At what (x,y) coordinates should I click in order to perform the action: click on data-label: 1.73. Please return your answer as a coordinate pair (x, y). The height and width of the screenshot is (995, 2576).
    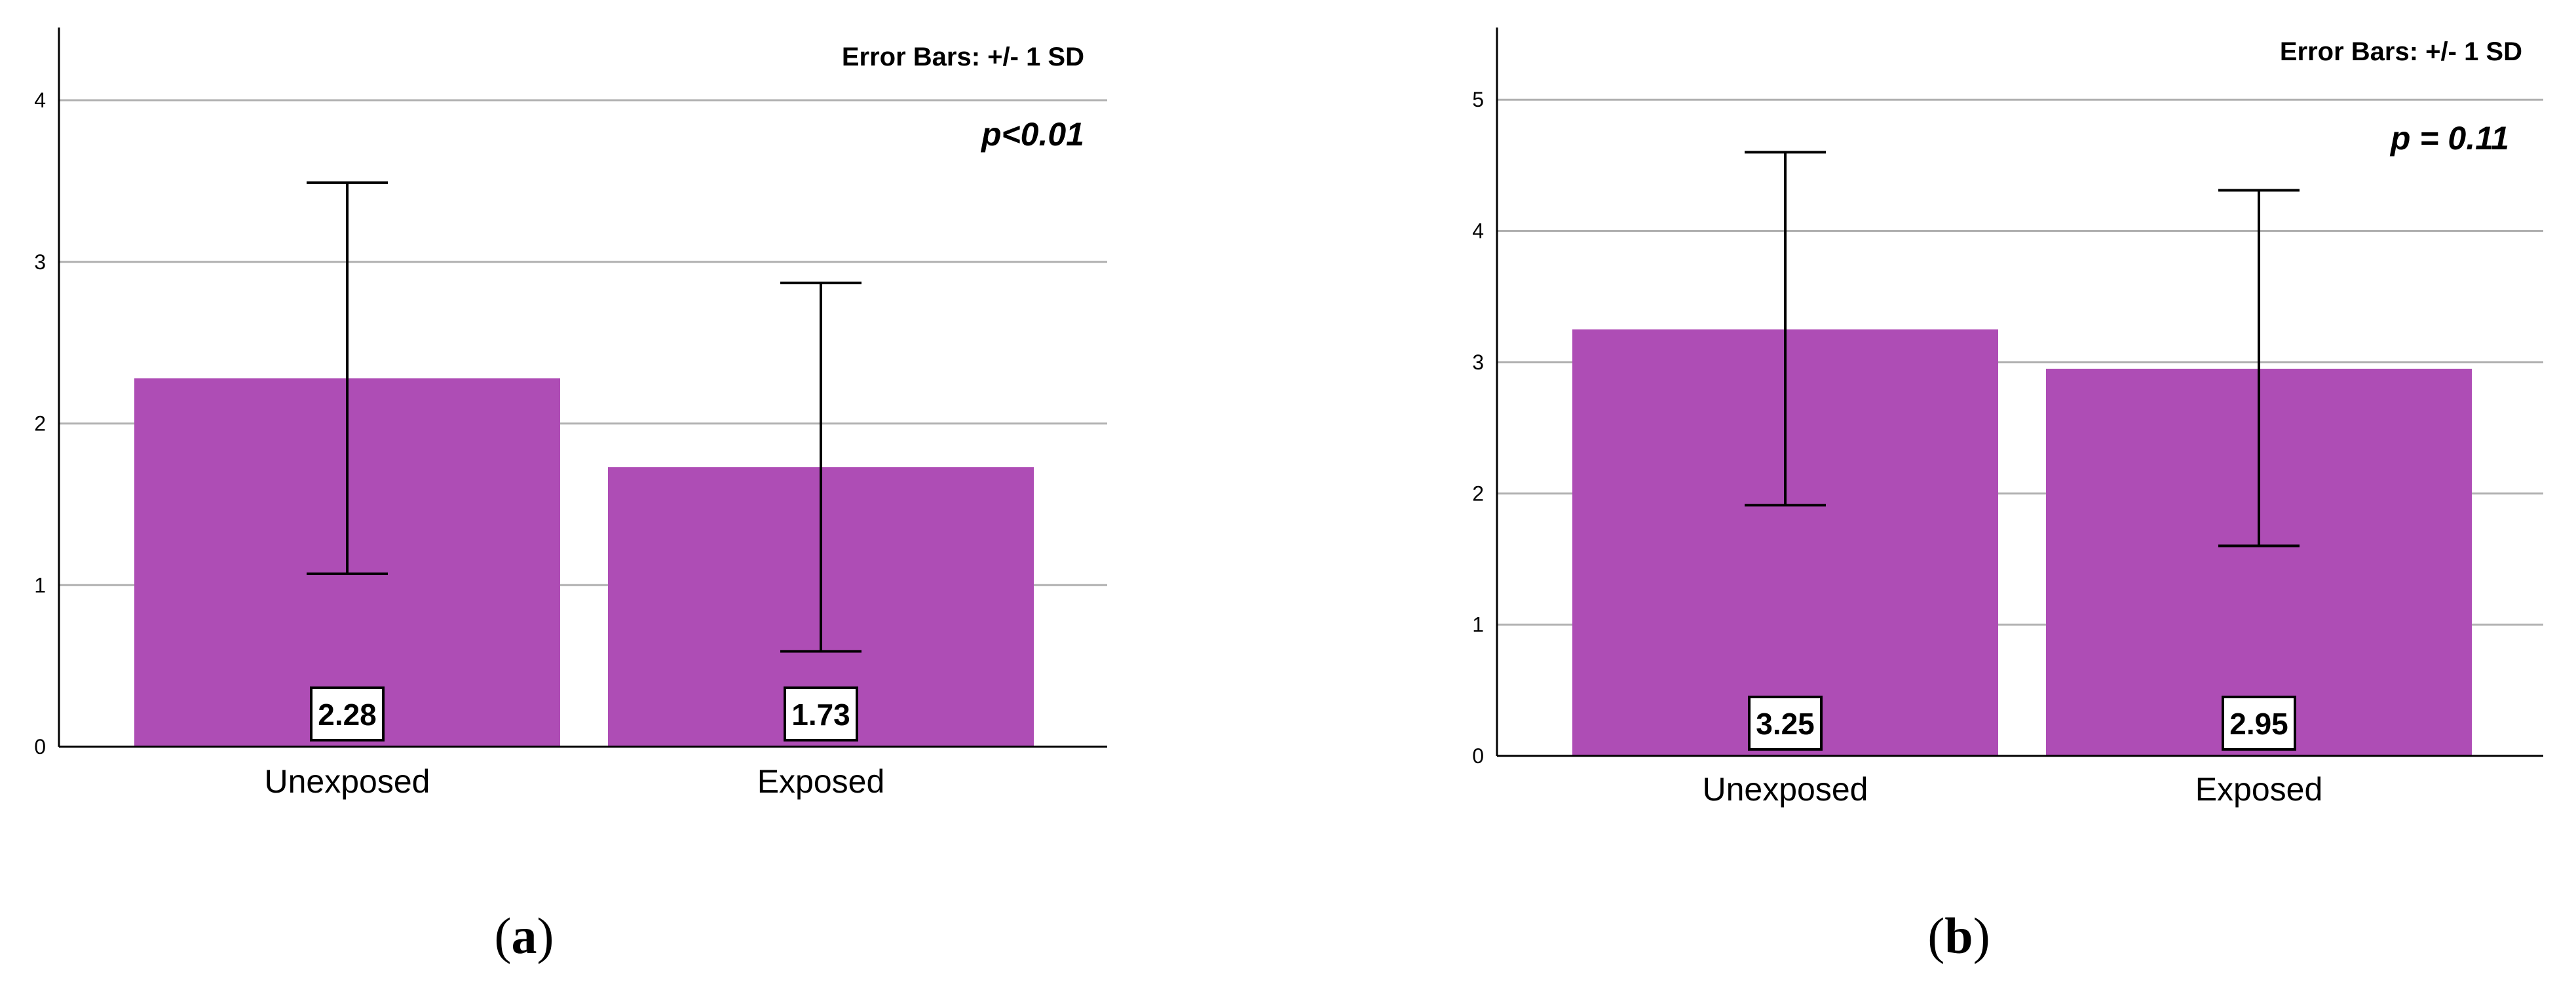
    Looking at the image, I should click on (821, 715).